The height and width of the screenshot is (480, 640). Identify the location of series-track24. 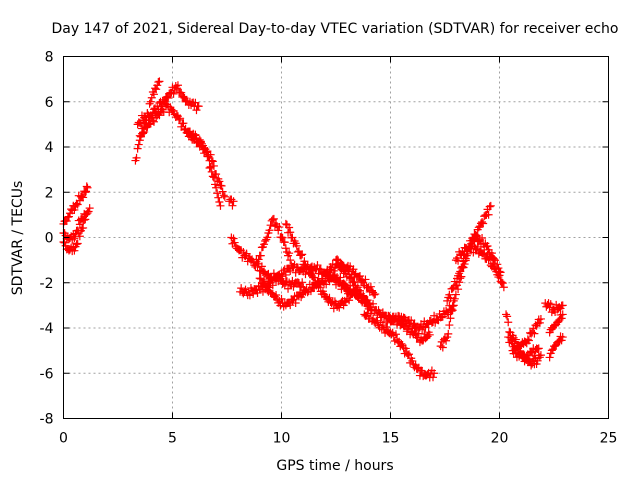
(525, 353).